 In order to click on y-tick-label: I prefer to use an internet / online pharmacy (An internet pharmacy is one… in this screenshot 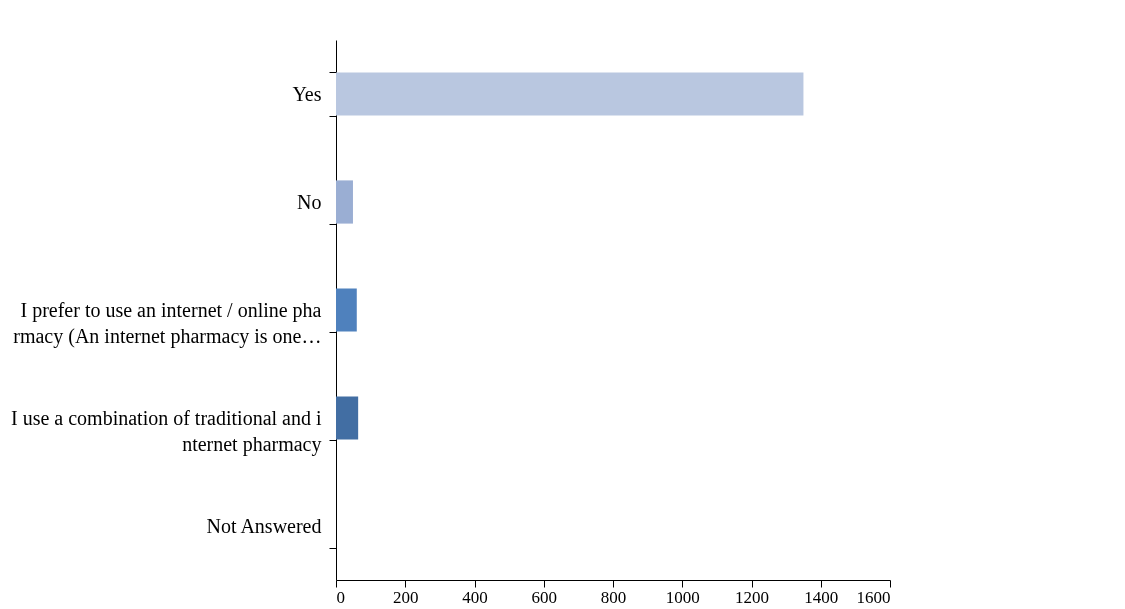, I will do `click(167, 323)`.